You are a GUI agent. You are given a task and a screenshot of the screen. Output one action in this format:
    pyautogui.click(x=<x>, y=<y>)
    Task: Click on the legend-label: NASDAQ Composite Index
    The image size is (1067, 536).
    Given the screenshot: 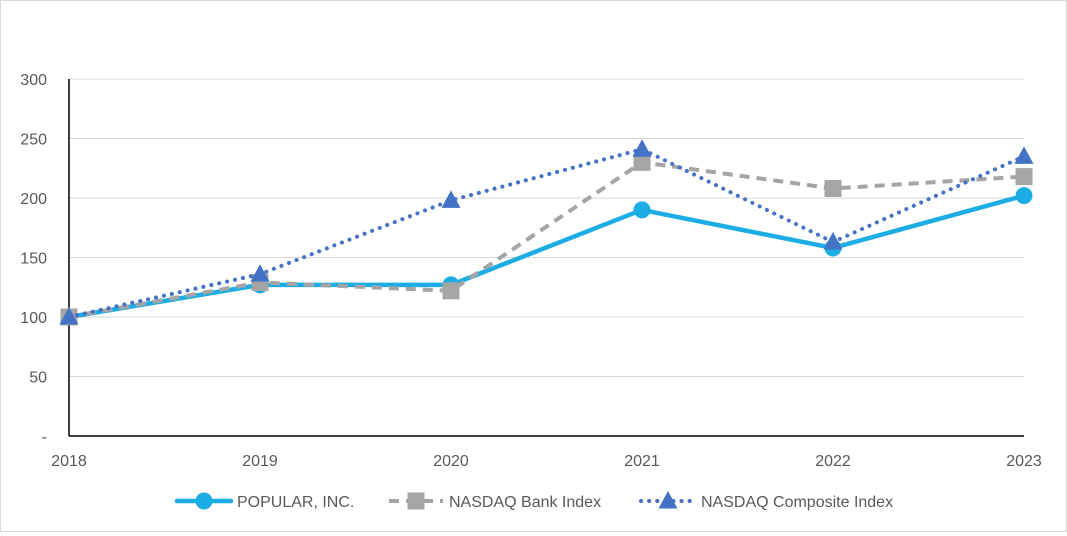 What is the action you would take?
    pyautogui.click(x=797, y=502)
    